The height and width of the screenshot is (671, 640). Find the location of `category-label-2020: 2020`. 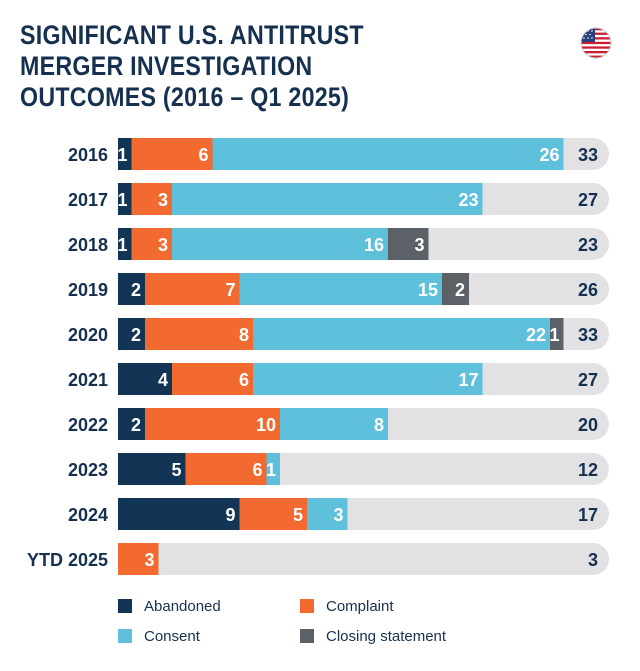

category-label-2020: 2020 is located at coordinates (88, 335).